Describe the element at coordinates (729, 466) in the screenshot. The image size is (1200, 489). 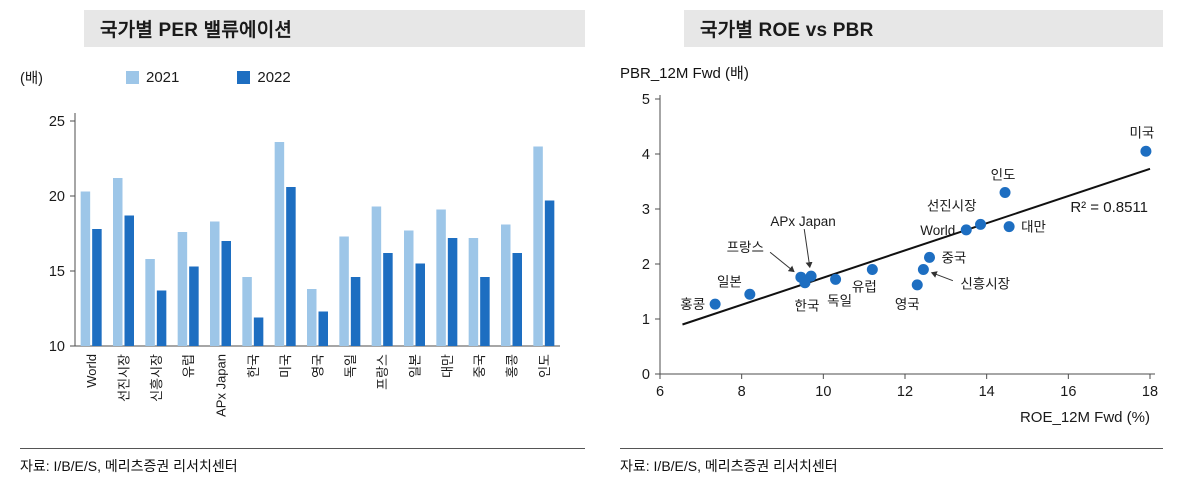
I see `right-source-text: 자료: I/B/E/S, 메리츠증권 리서치센터` at that location.